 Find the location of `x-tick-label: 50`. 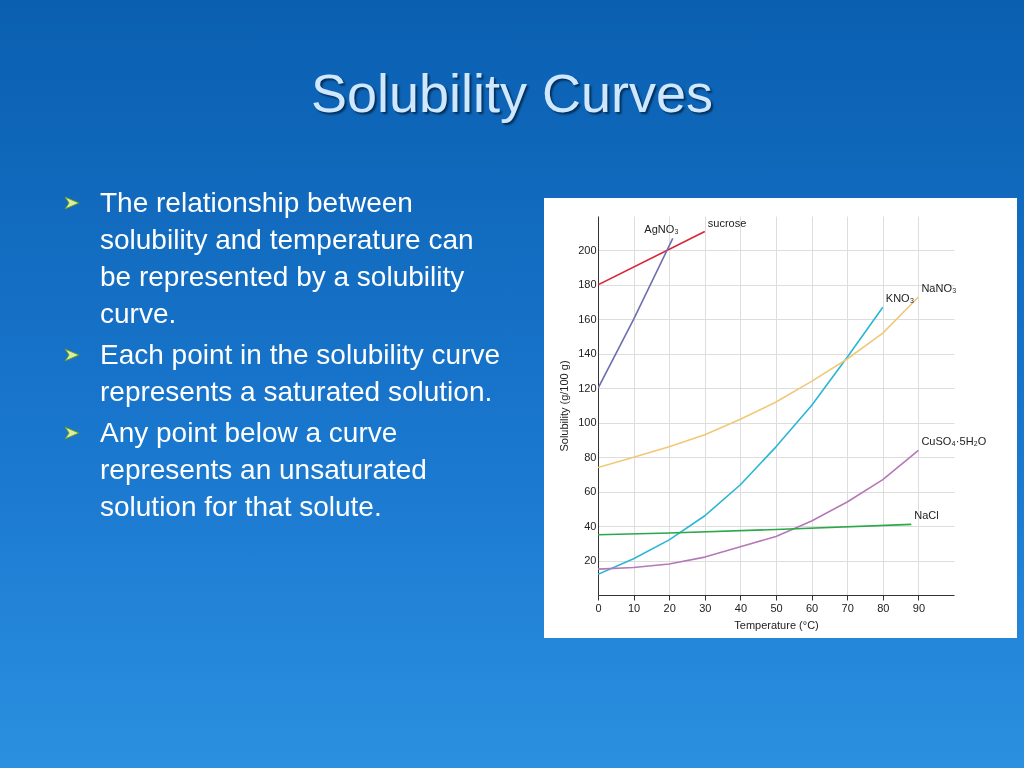

x-tick-label: 50 is located at coordinates (776, 607).